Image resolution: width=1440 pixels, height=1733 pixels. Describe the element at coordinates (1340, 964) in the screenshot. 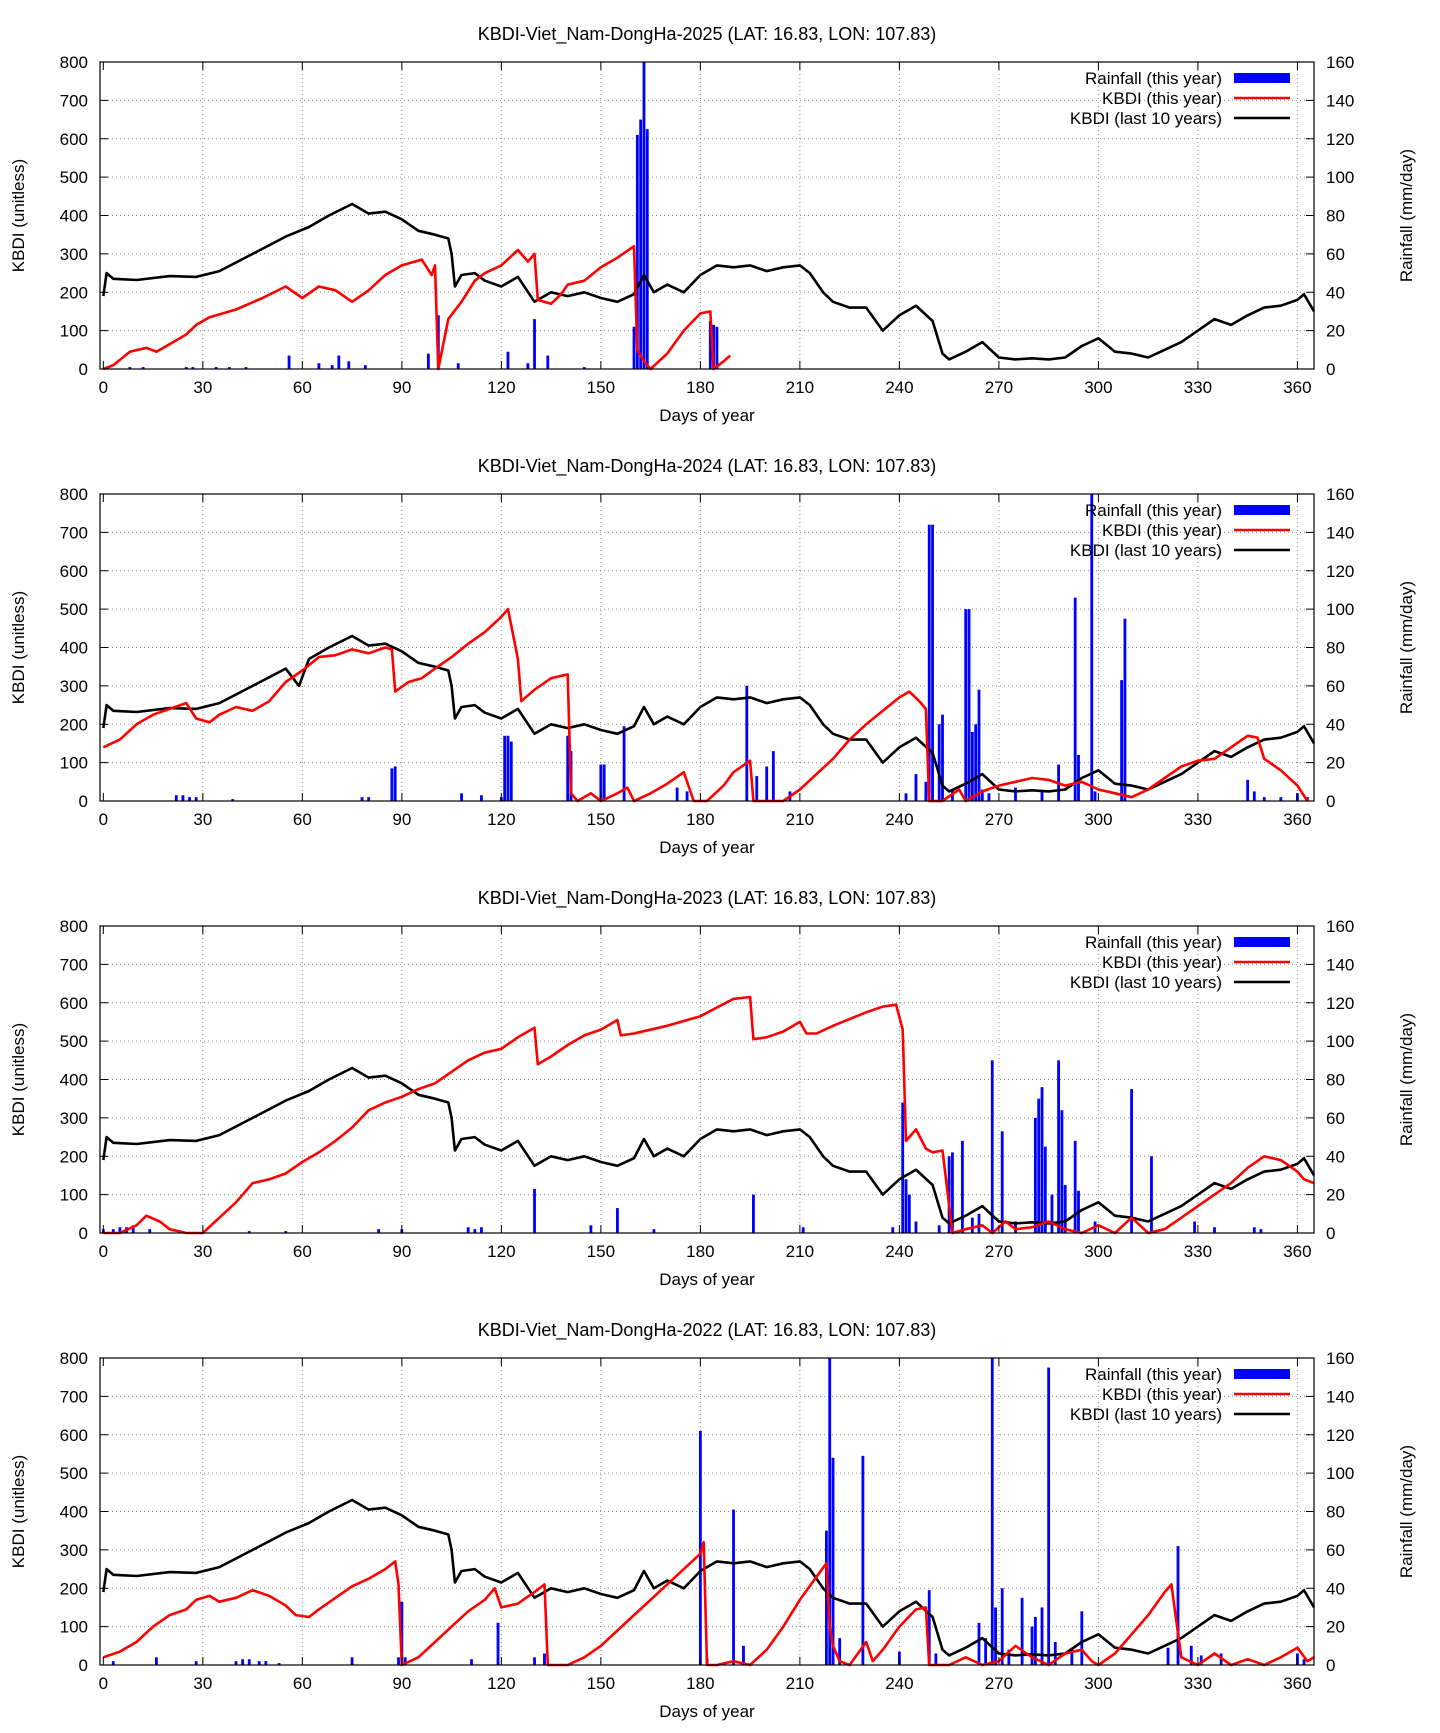

I see `y-right-tick-label: 140` at that location.